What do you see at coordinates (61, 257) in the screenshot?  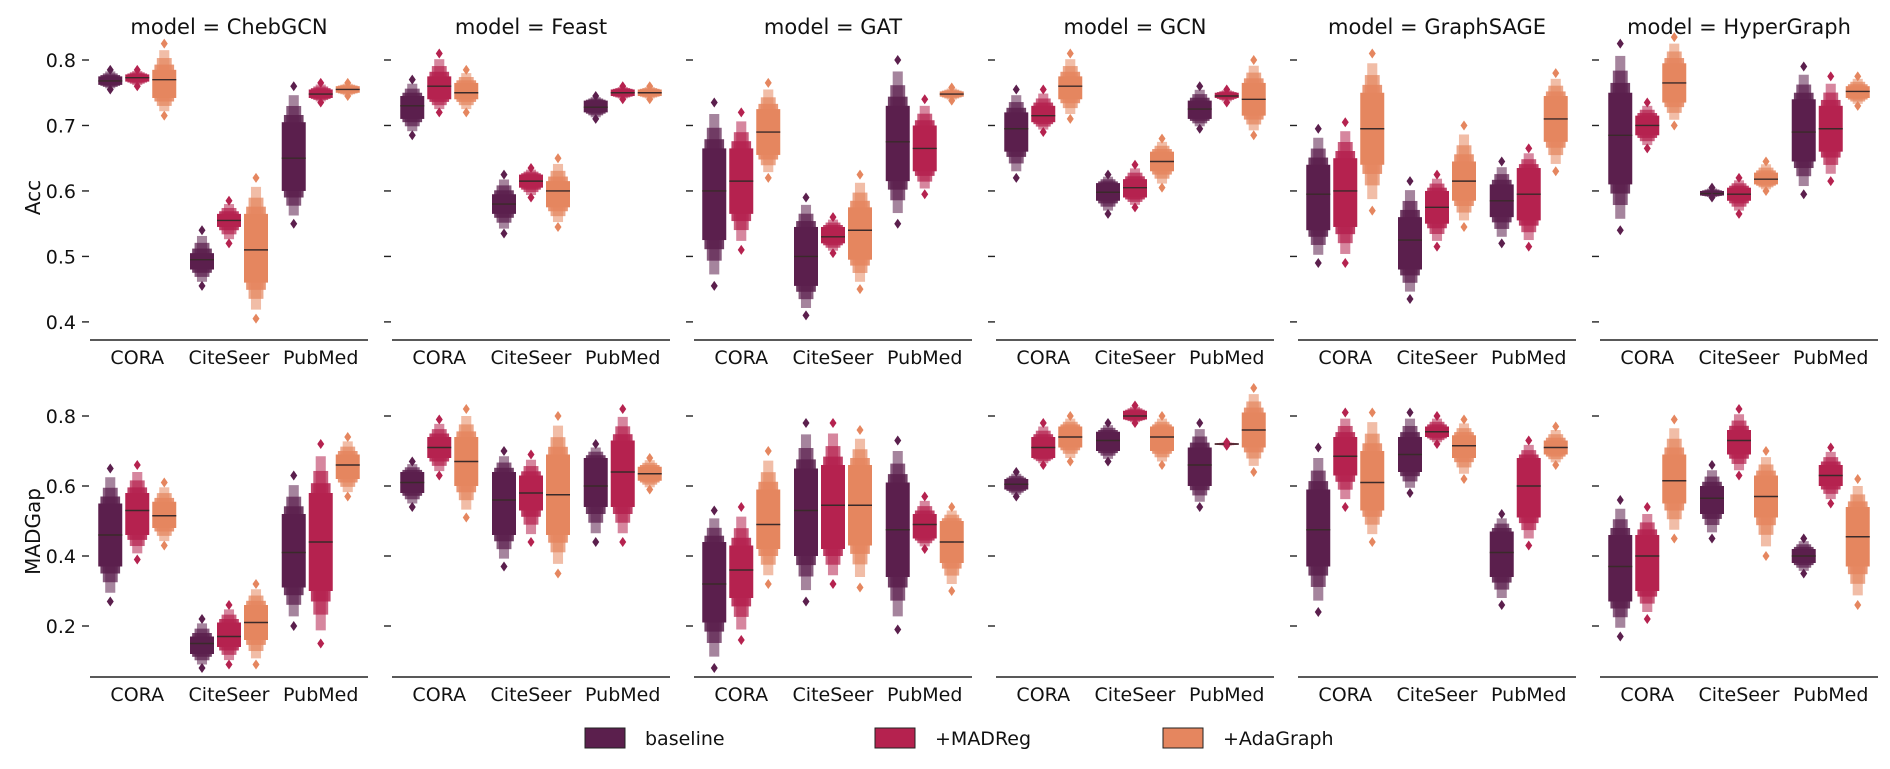 I see `y-tick-label: 0.5` at bounding box center [61, 257].